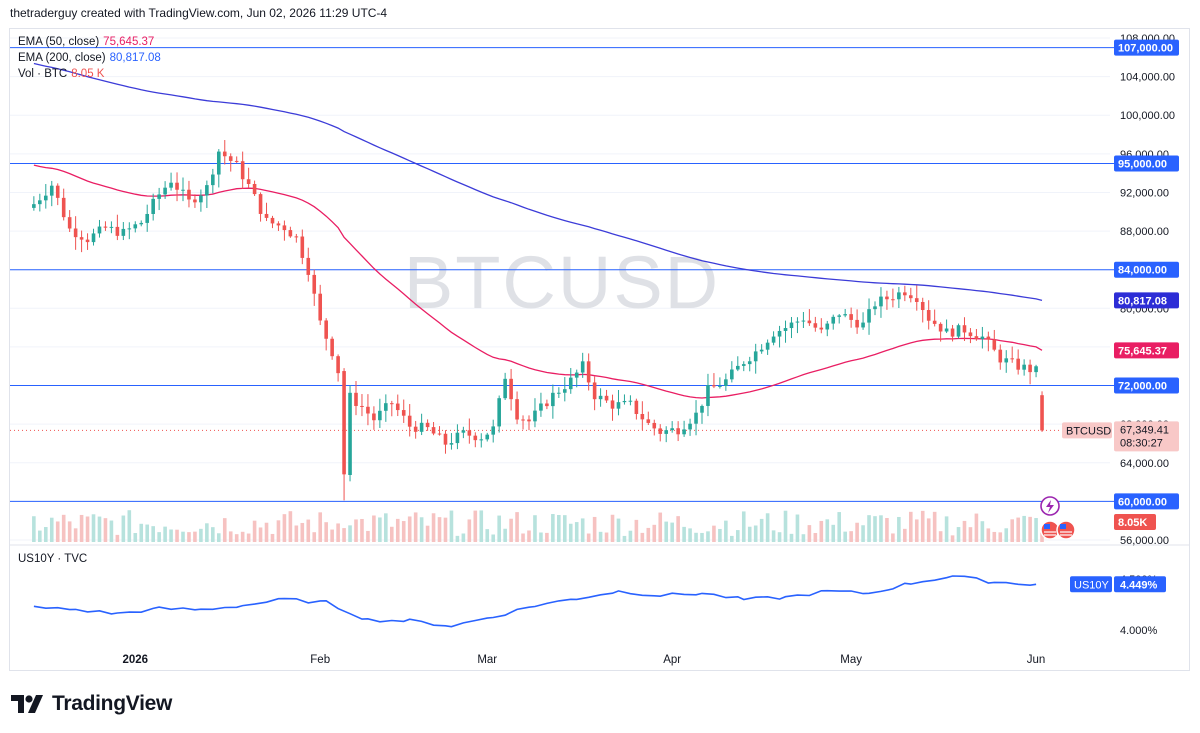 This screenshot has width=1200, height=733. What do you see at coordinates (1066, 530) in the screenshot?
I see `us-flag-event-icon` at bounding box center [1066, 530].